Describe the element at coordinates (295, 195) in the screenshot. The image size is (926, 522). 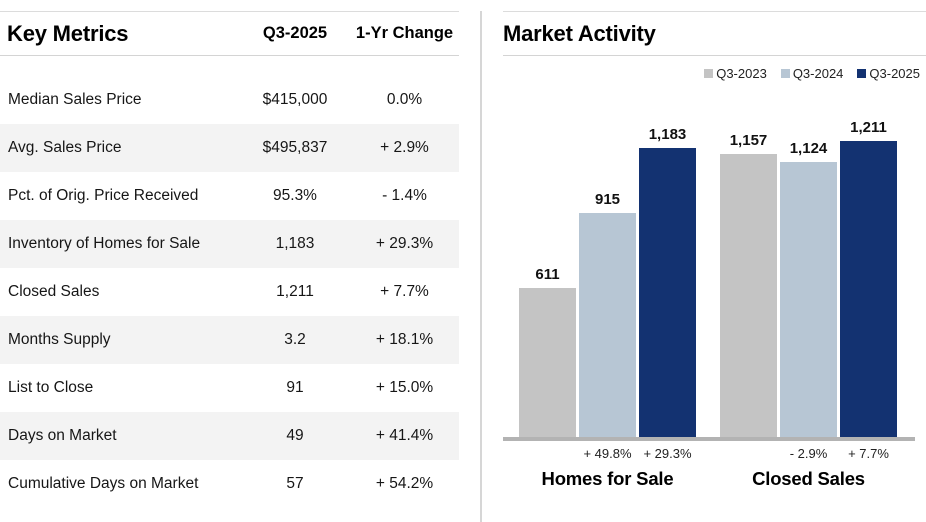
I see `metric-value: 95.3%` at that location.